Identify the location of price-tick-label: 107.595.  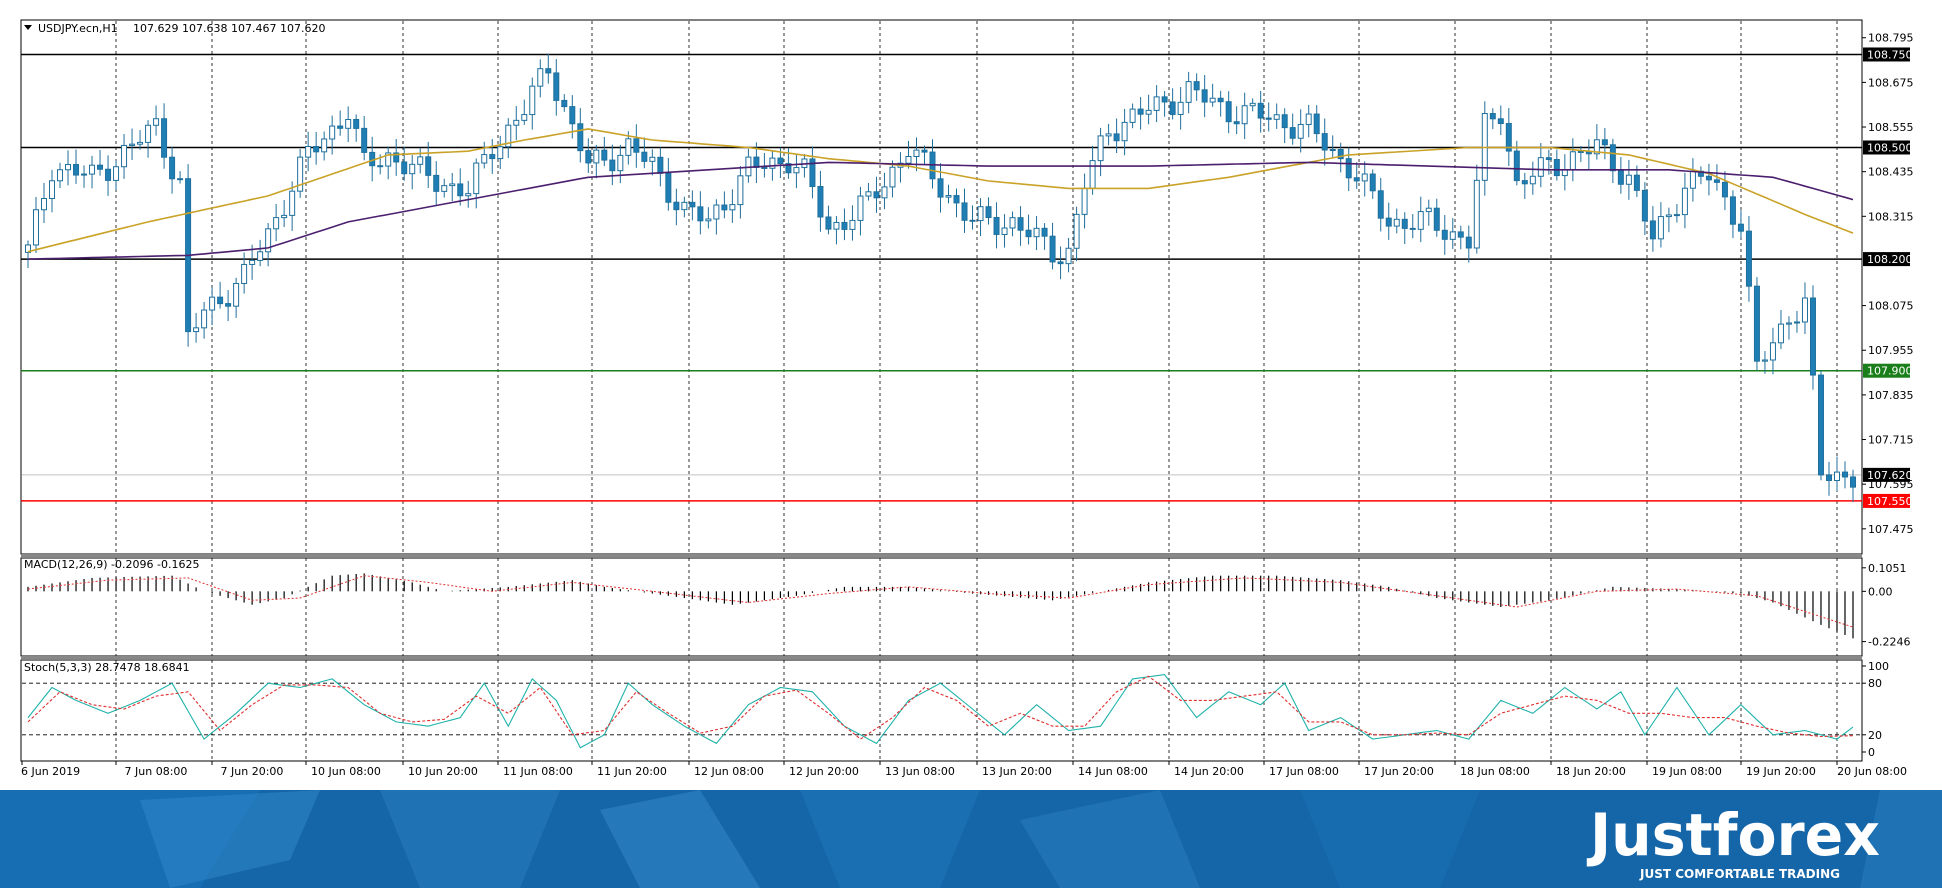
(1891, 484).